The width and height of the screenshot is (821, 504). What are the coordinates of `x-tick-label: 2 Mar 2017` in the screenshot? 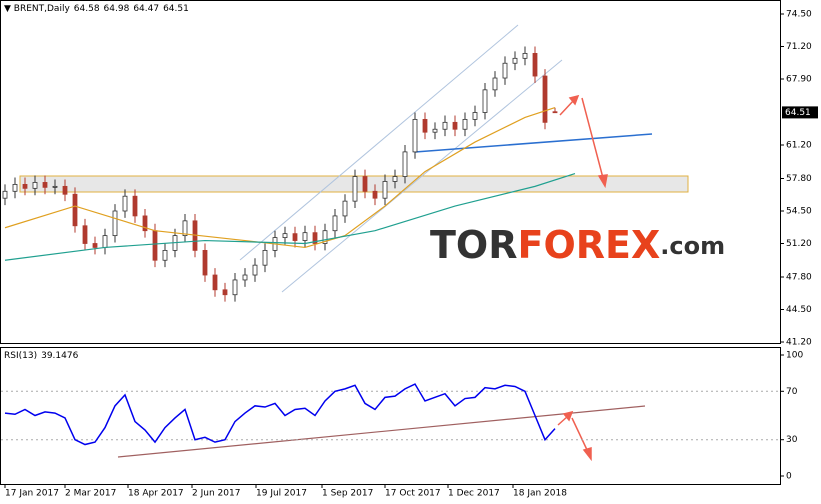 It's located at (90, 494).